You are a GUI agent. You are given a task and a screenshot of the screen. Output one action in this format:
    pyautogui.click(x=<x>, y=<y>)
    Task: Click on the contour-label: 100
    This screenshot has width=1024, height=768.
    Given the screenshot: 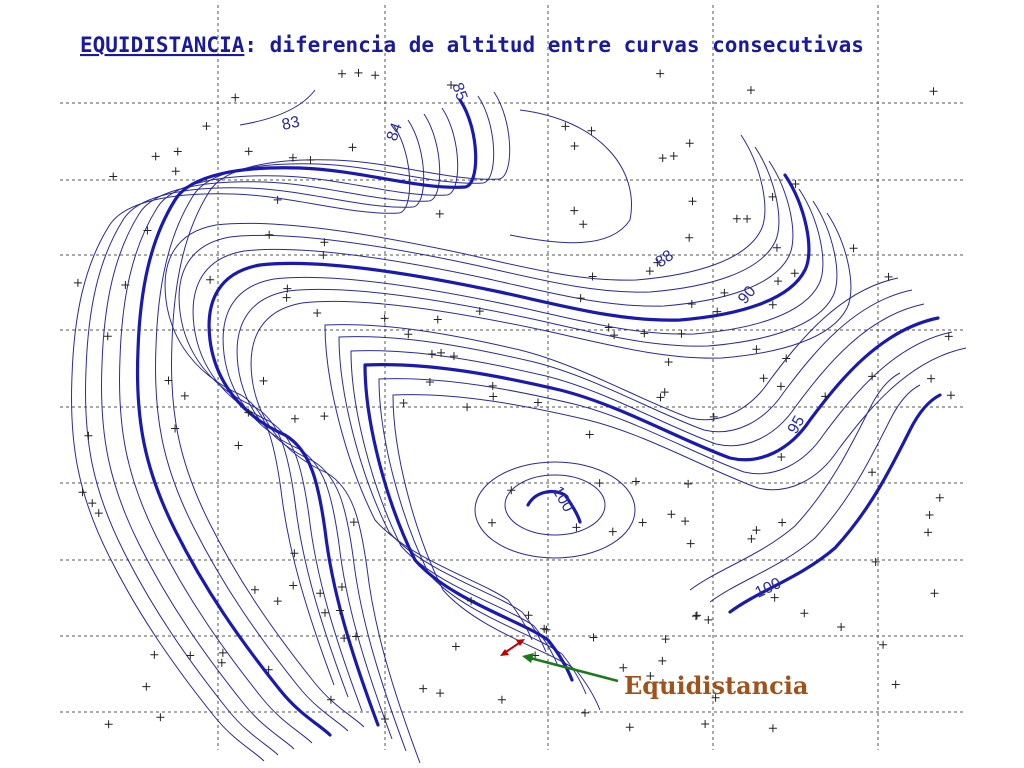 What is the action you would take?
    pyautogui.click(x=768, y=588)
    